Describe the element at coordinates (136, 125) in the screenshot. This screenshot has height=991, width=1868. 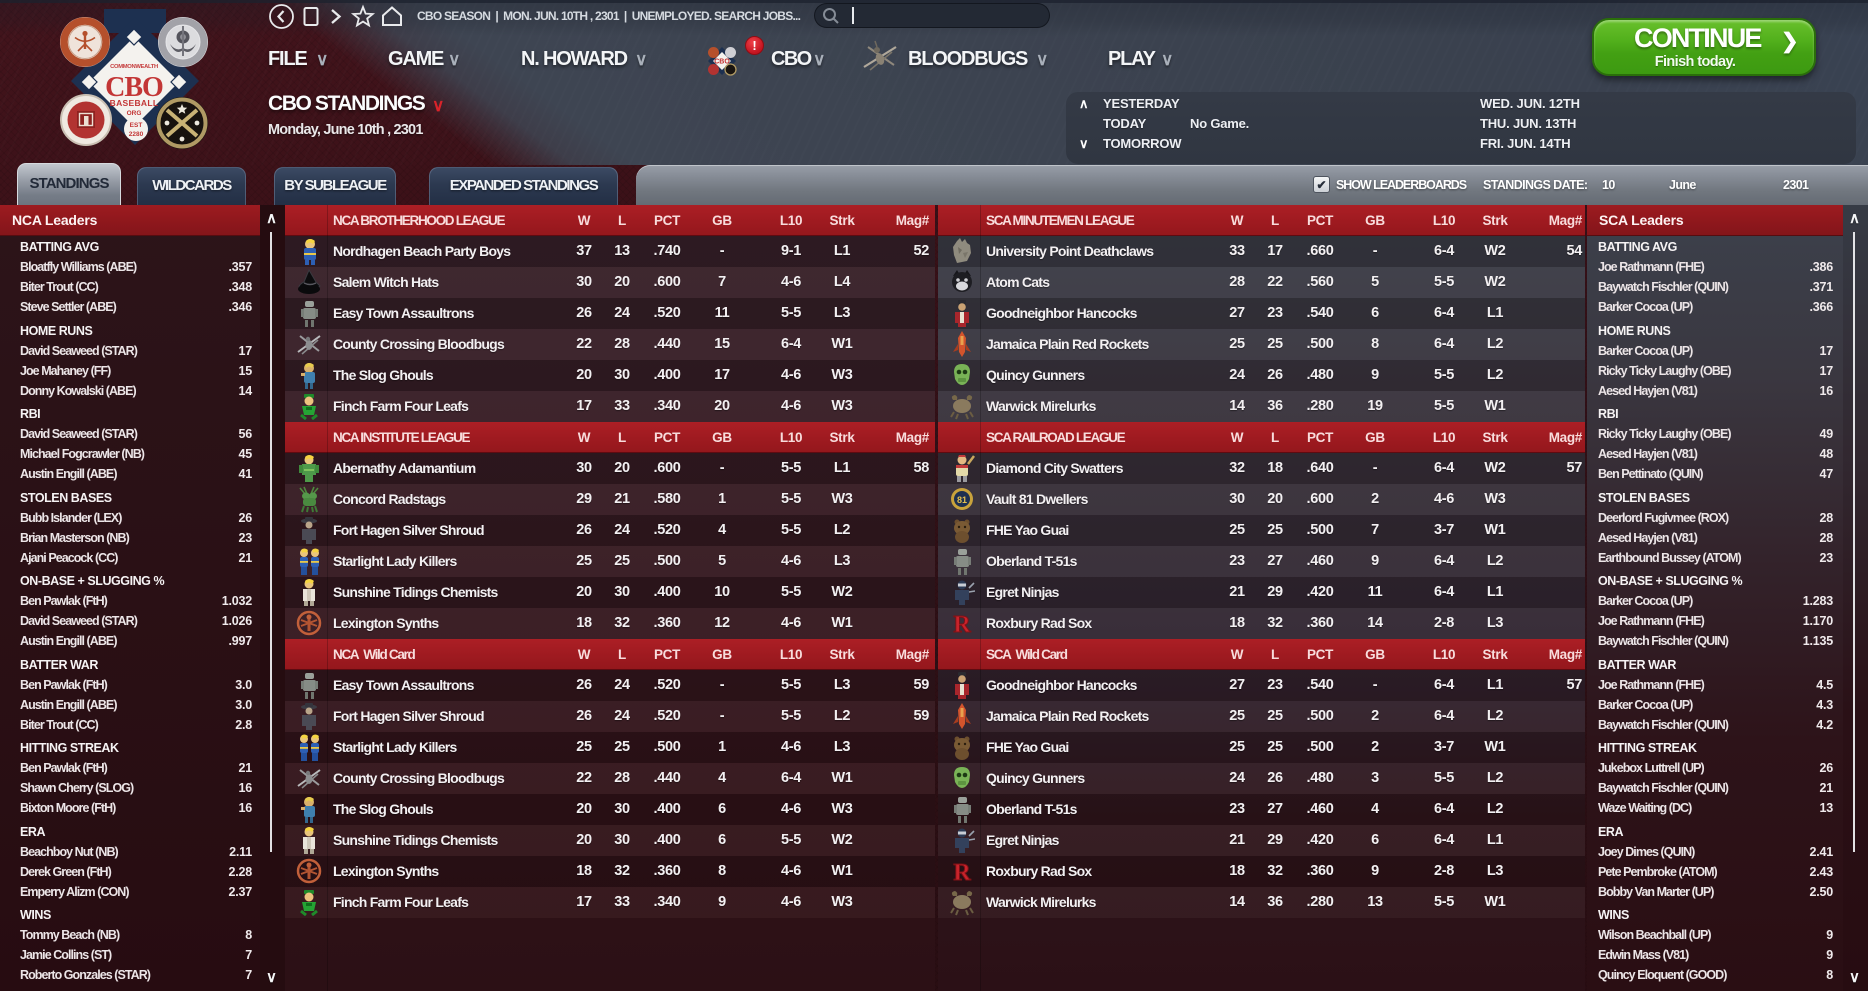
I see `svg-text: EST` at that location.